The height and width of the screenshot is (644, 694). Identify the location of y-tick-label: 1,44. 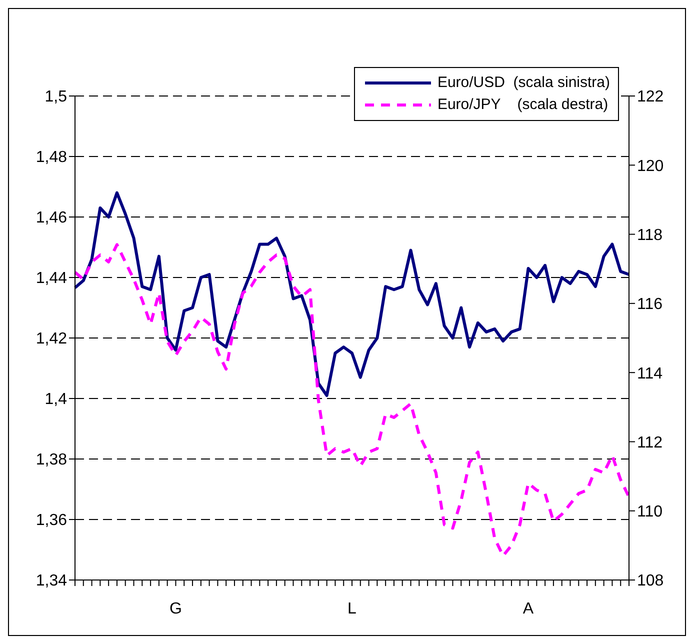
(52, 279).